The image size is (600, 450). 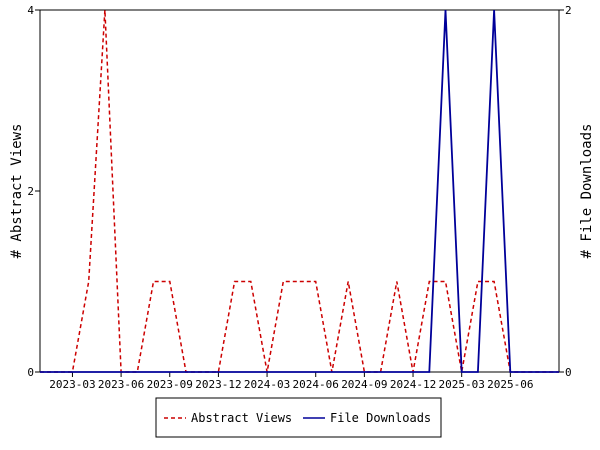 I want to click on x-tick-label: 2024-06, so click(x=316, y=384).